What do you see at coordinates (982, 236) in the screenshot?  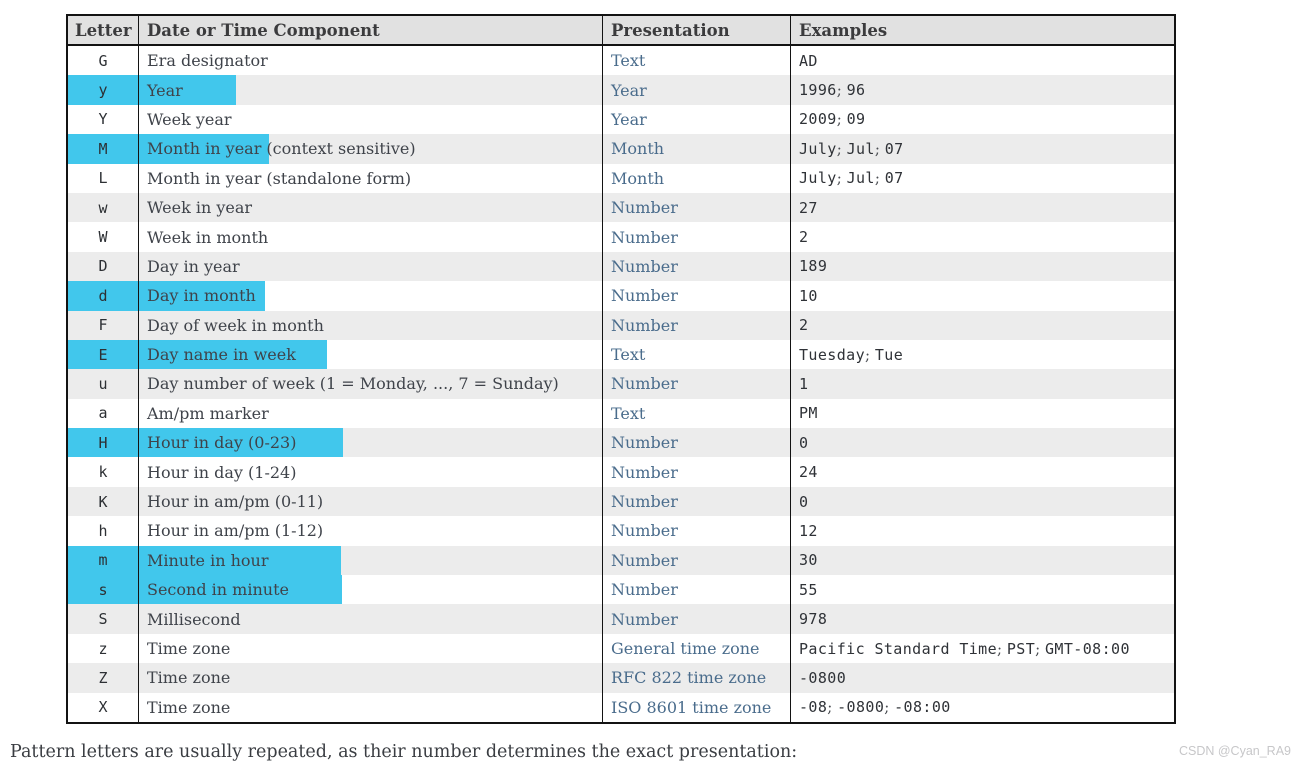 I see `cell-examples: 2` at bounding box center [982, 236].